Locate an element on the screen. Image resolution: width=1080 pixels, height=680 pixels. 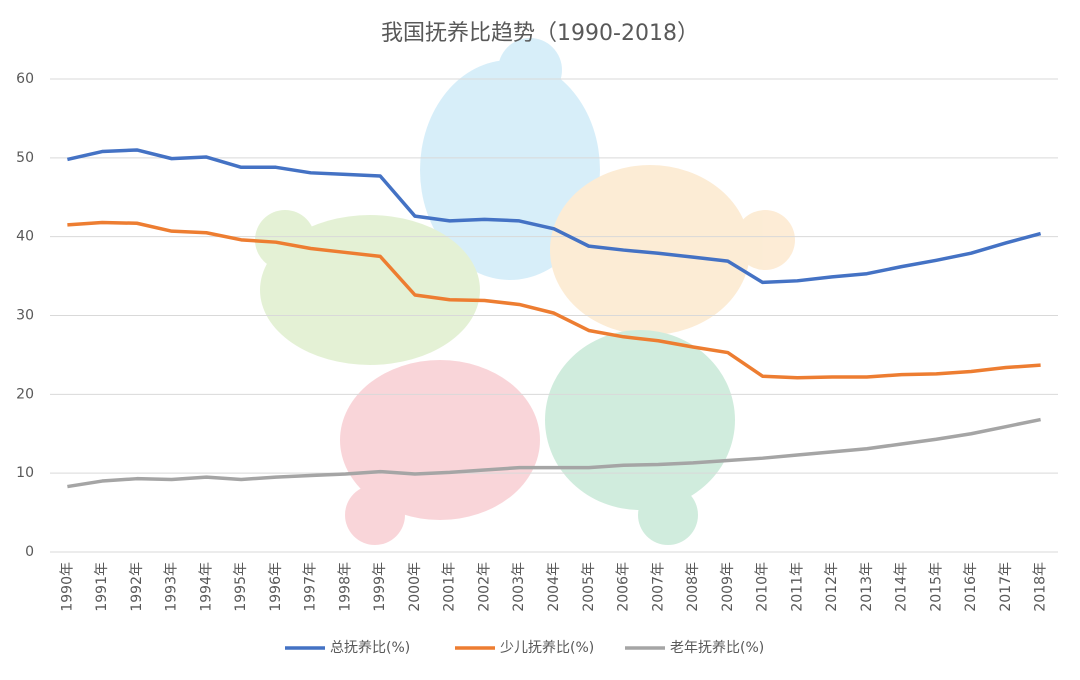
x-tick-label: 2012年 is located at coordinates (832, 587).